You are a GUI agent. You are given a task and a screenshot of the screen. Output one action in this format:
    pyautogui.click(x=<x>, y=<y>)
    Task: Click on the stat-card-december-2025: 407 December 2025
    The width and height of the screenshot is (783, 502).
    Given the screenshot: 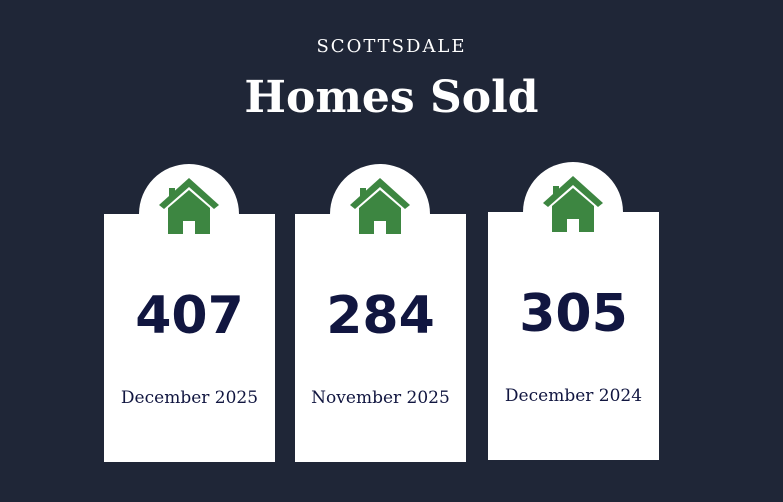 What is the action you would take?
    pyautogui.click(x=189, y=313)
    